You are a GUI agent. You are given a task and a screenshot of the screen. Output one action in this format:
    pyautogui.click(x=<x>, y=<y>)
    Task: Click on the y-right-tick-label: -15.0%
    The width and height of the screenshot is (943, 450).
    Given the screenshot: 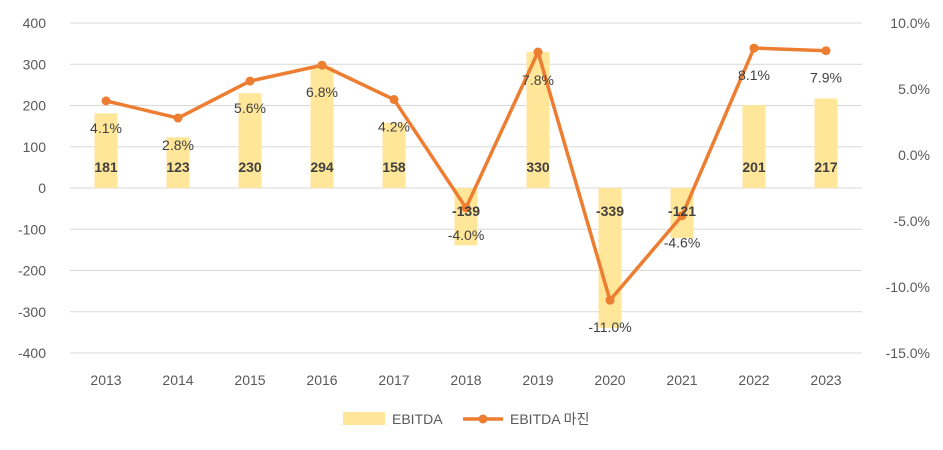 What is the action you would take?
    pyautogui.click(x=908, y=353)
    